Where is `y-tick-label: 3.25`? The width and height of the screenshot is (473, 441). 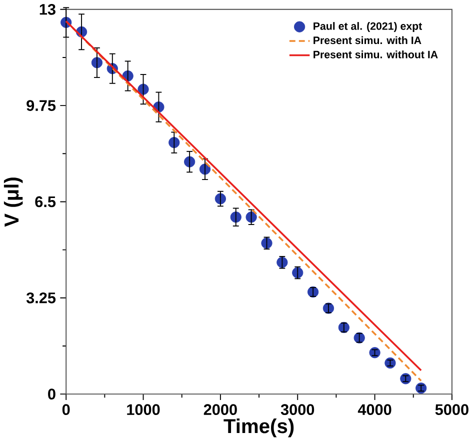
y-tick-label: 3.25 is located at coordinates (41, 298).